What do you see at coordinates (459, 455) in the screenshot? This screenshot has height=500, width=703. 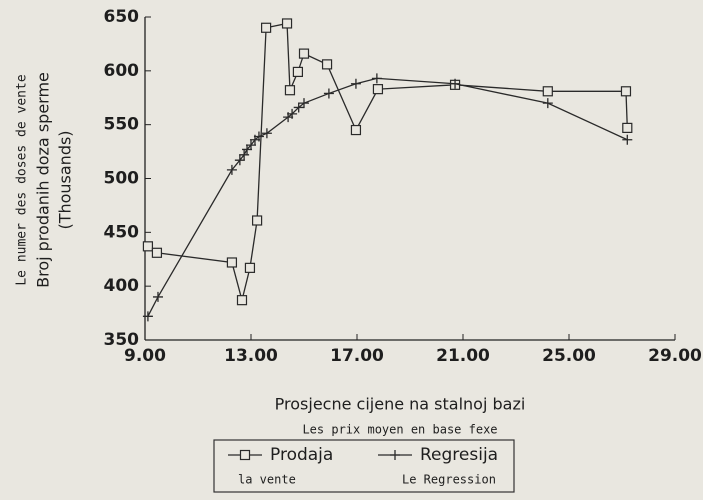 I see `legend-label: Regresija` at bounding box center [459, 455].